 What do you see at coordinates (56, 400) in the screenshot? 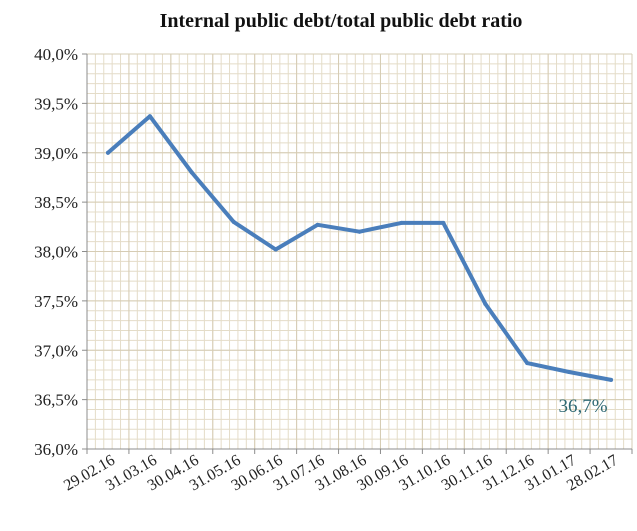
I see `y-tick-label: 36,5%` at bounding box center [56, 400].